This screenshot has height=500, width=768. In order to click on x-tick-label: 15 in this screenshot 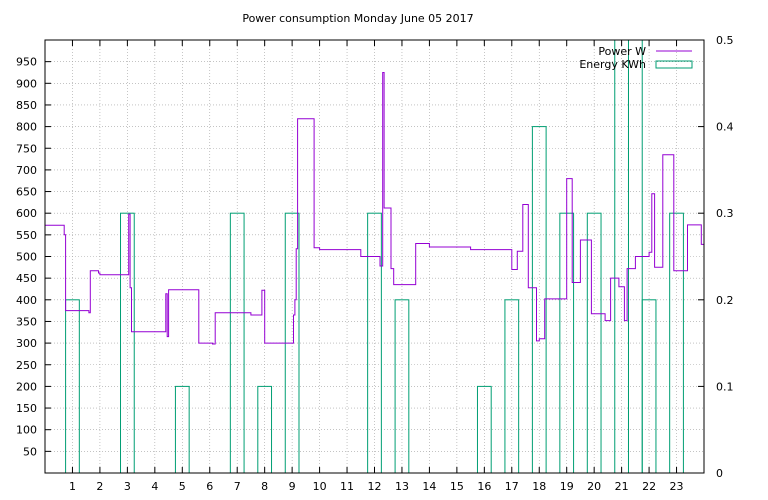, I will do `click(457, 486)`.